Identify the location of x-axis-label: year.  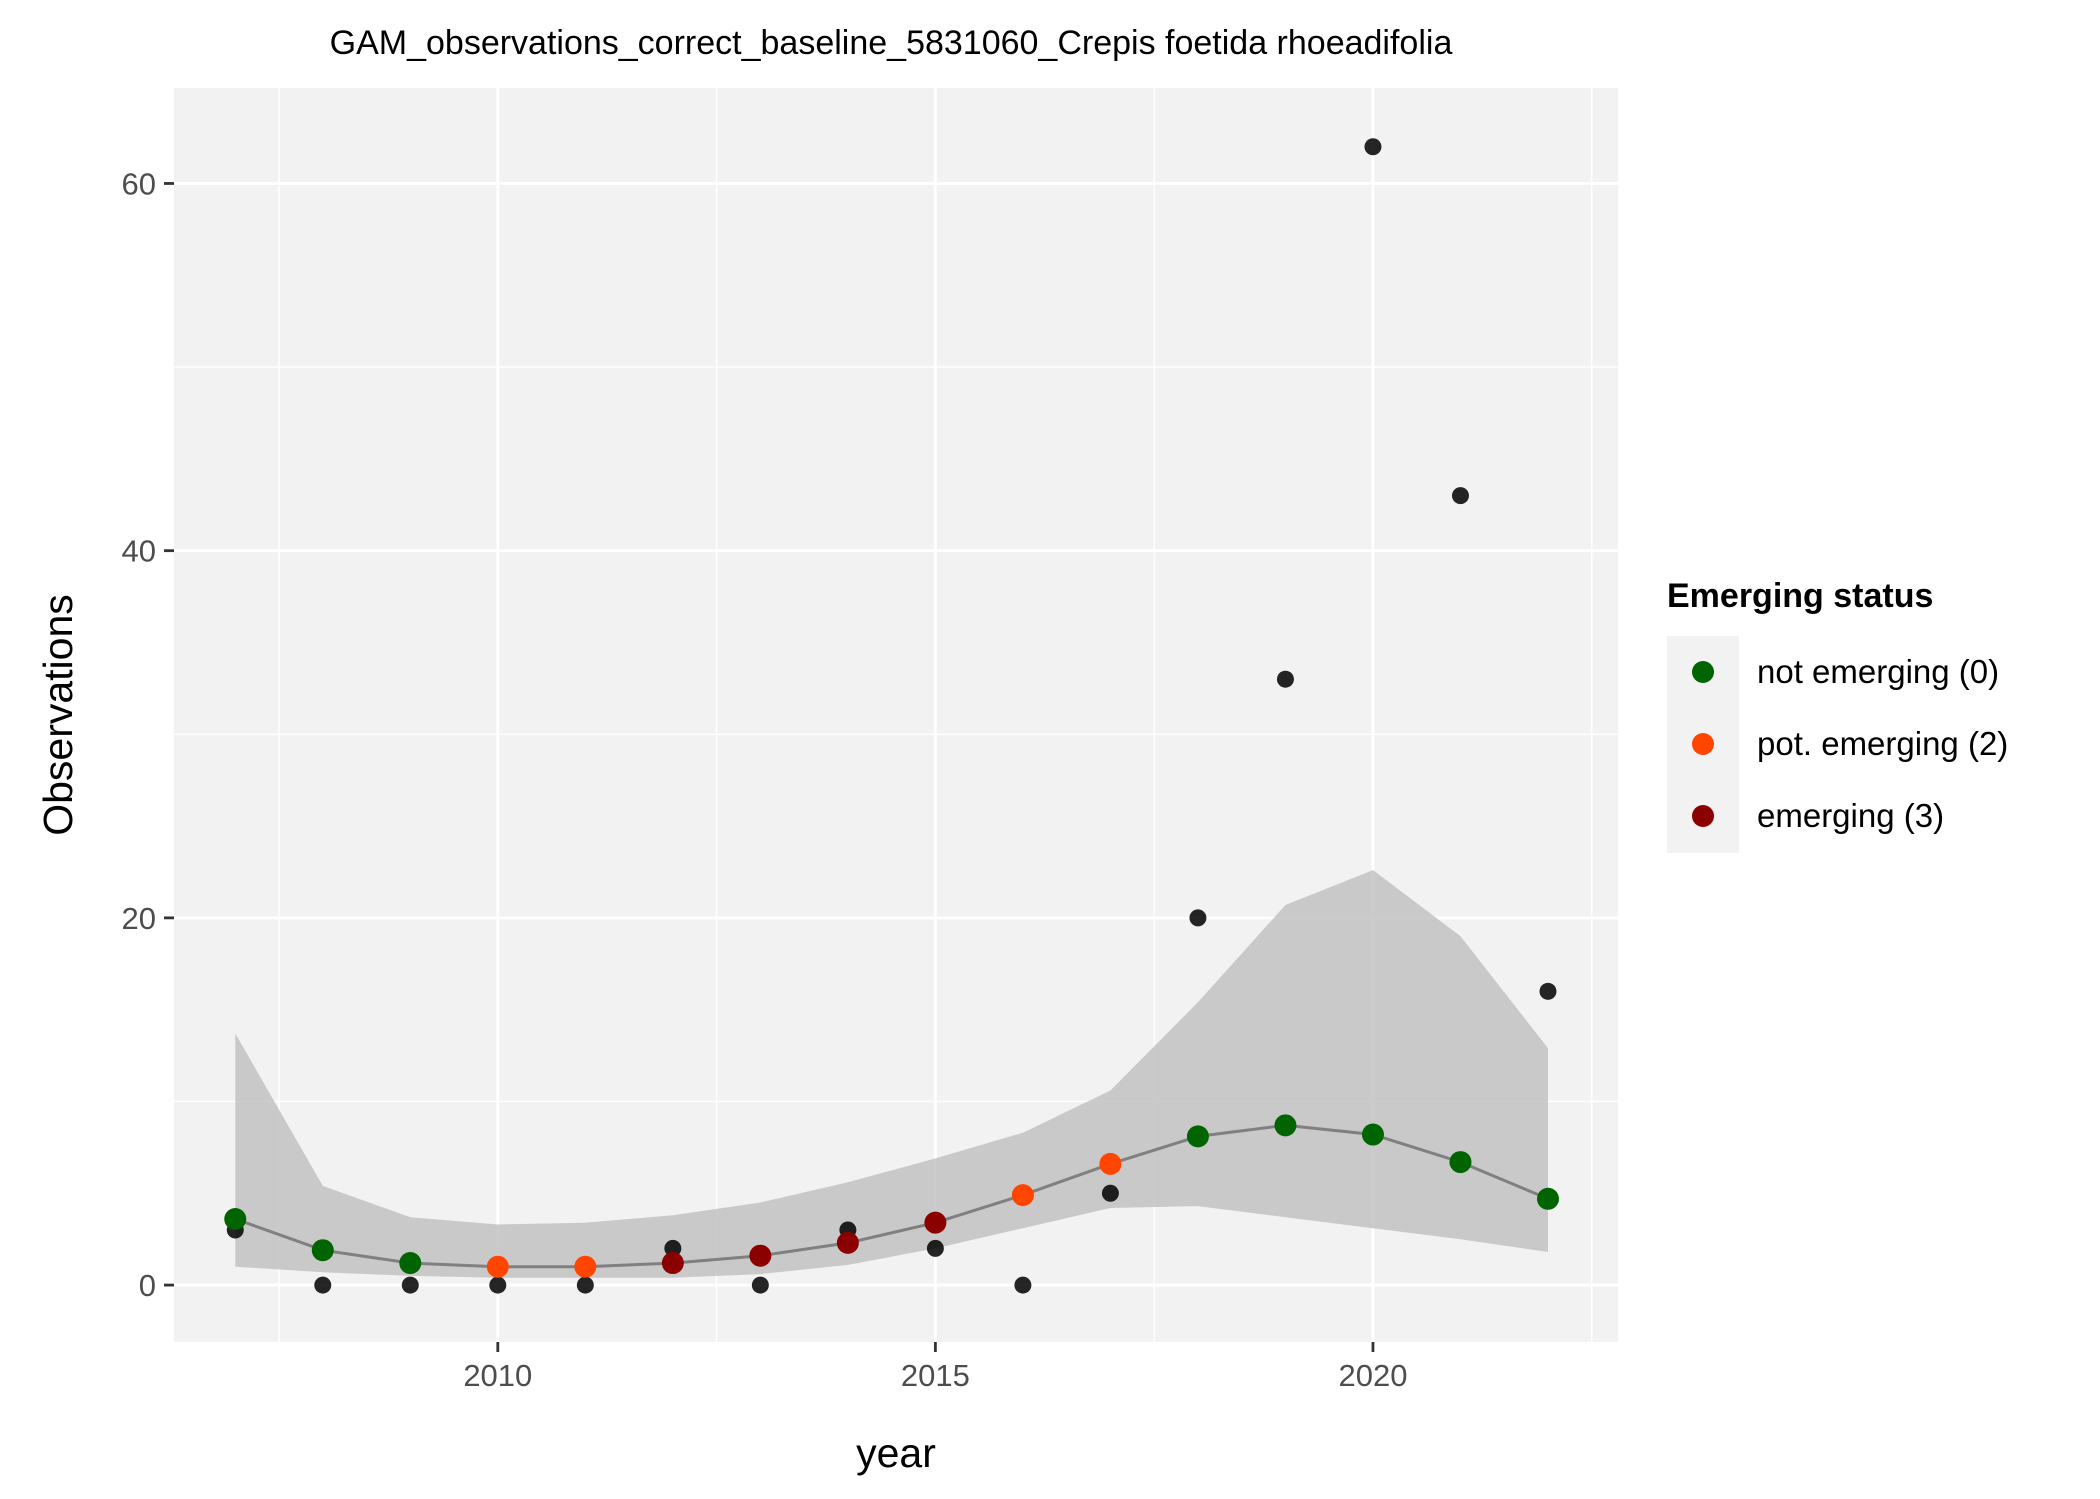
(896, 1453).